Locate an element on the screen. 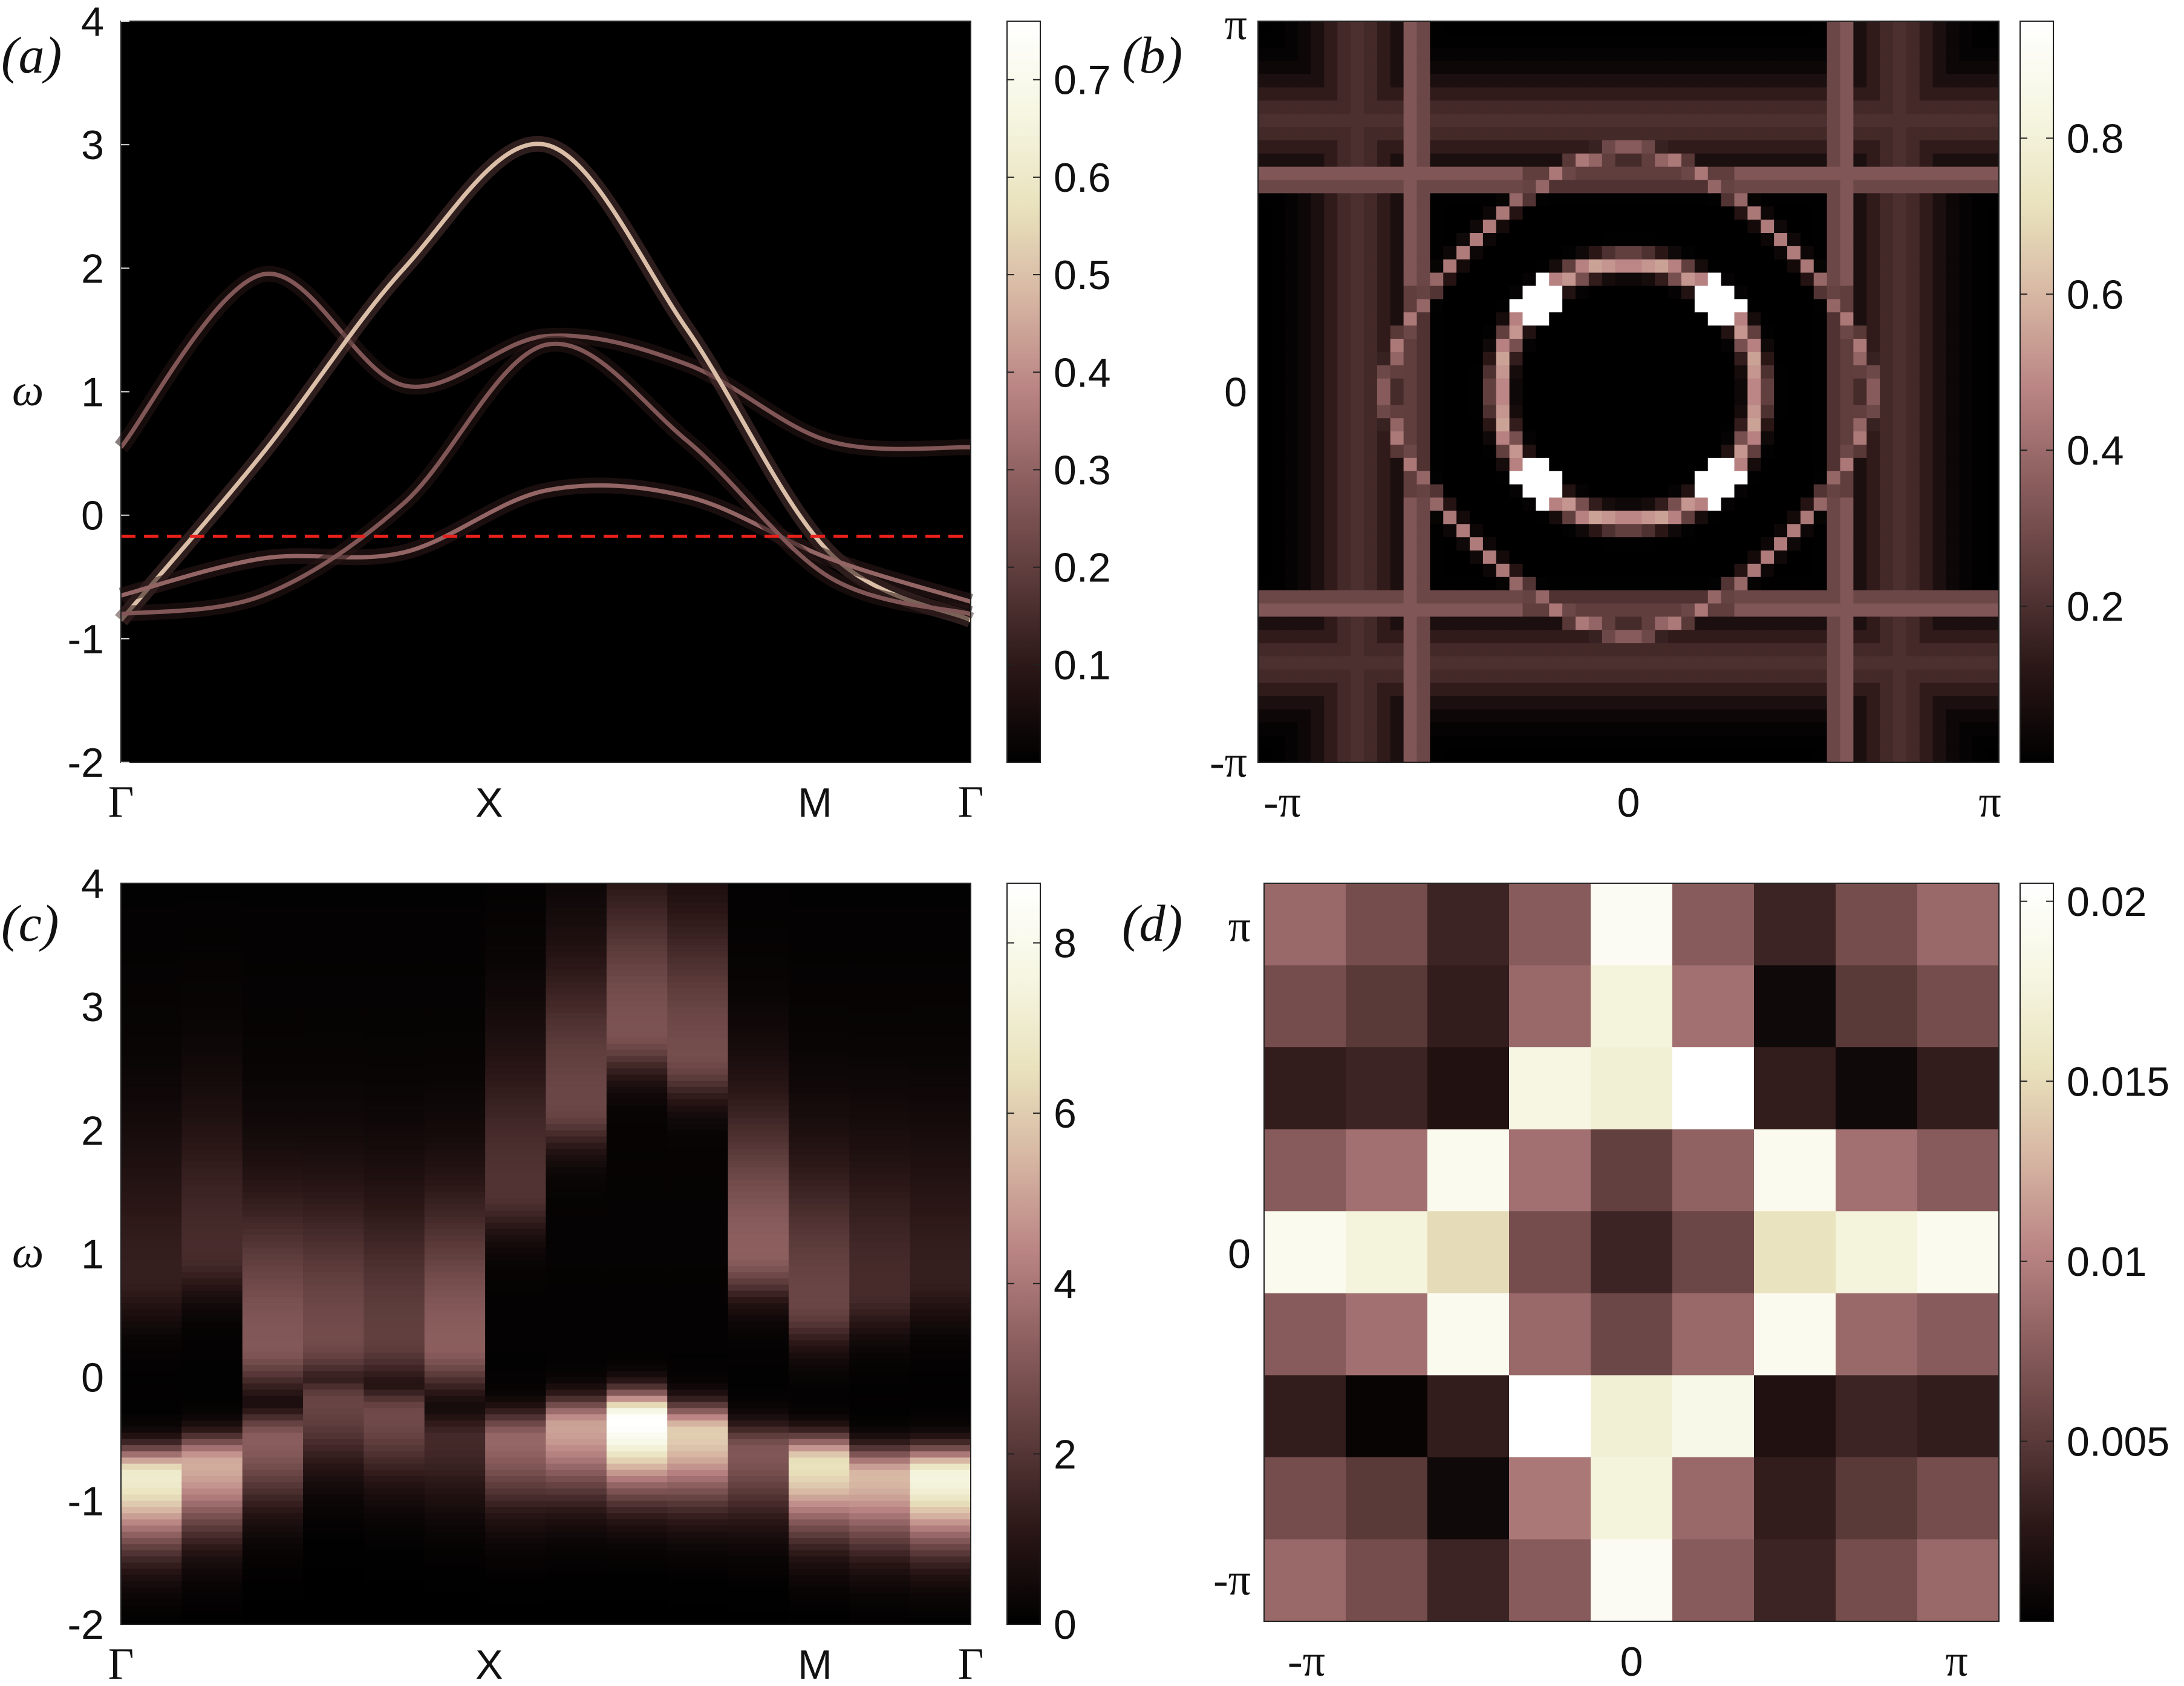 The image size is (2184, 1686). y-tick-label: -π is located at coordinates (1228, 762).